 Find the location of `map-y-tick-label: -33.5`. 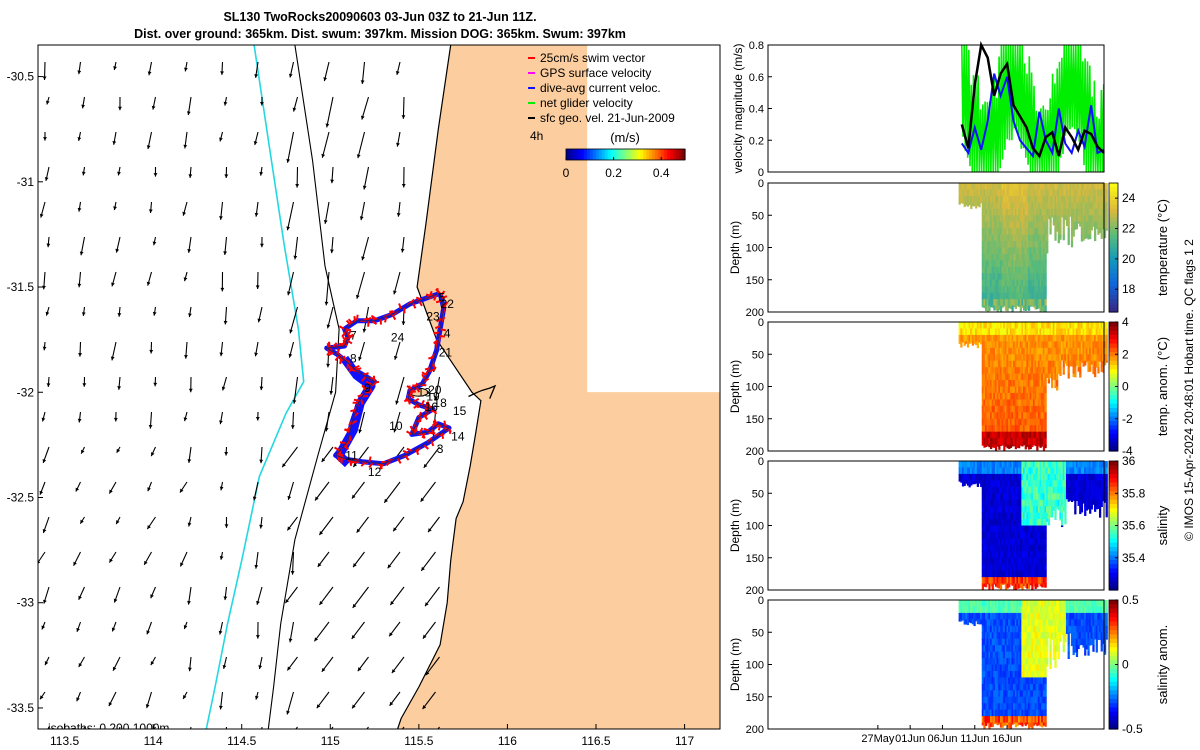

map-y-tick-label: -33.5 is located at coordinates (21, 708).